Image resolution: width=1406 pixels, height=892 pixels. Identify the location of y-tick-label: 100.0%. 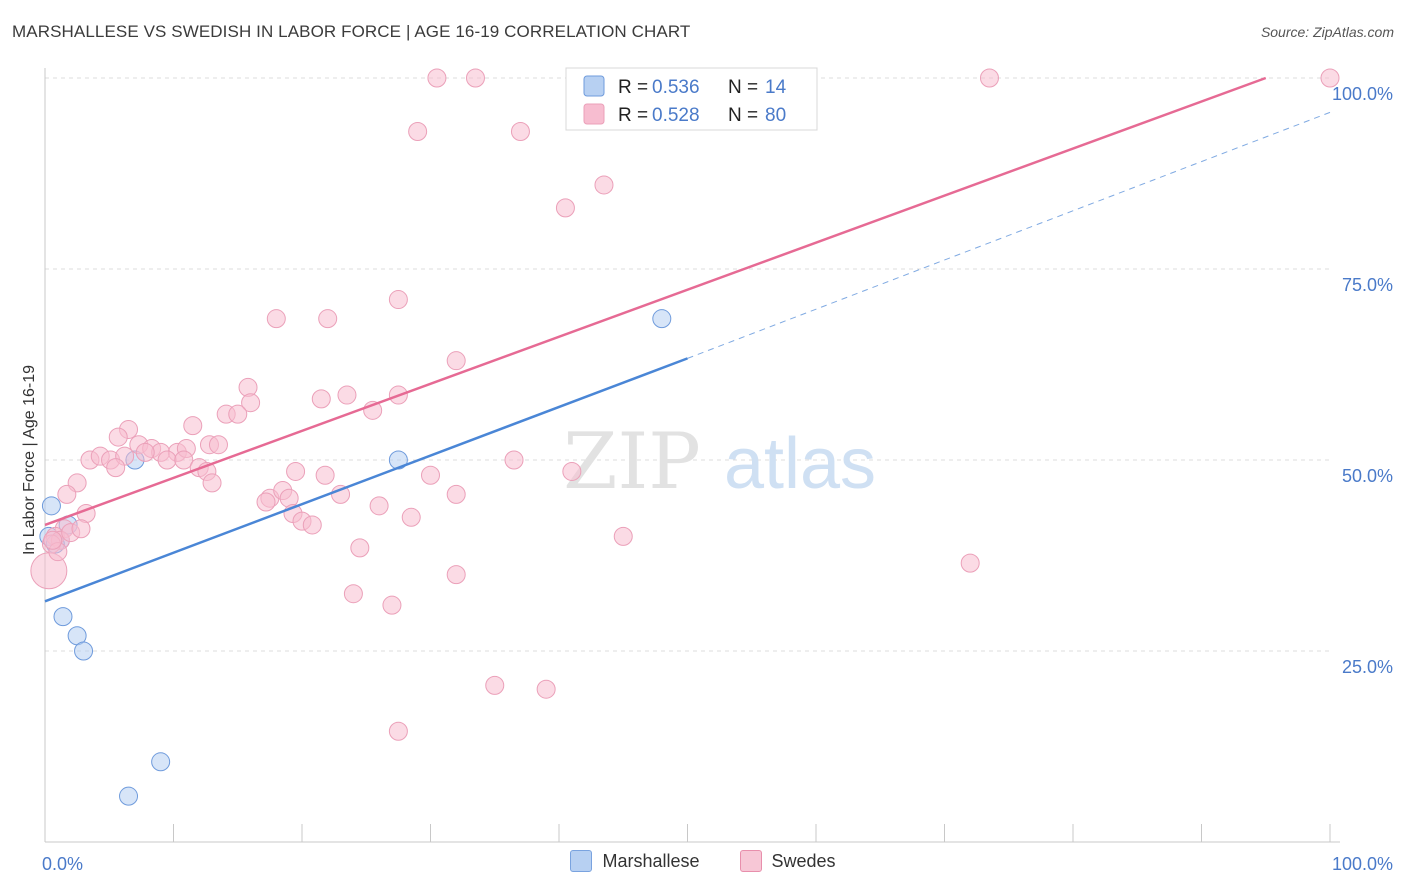
(1362, 94).